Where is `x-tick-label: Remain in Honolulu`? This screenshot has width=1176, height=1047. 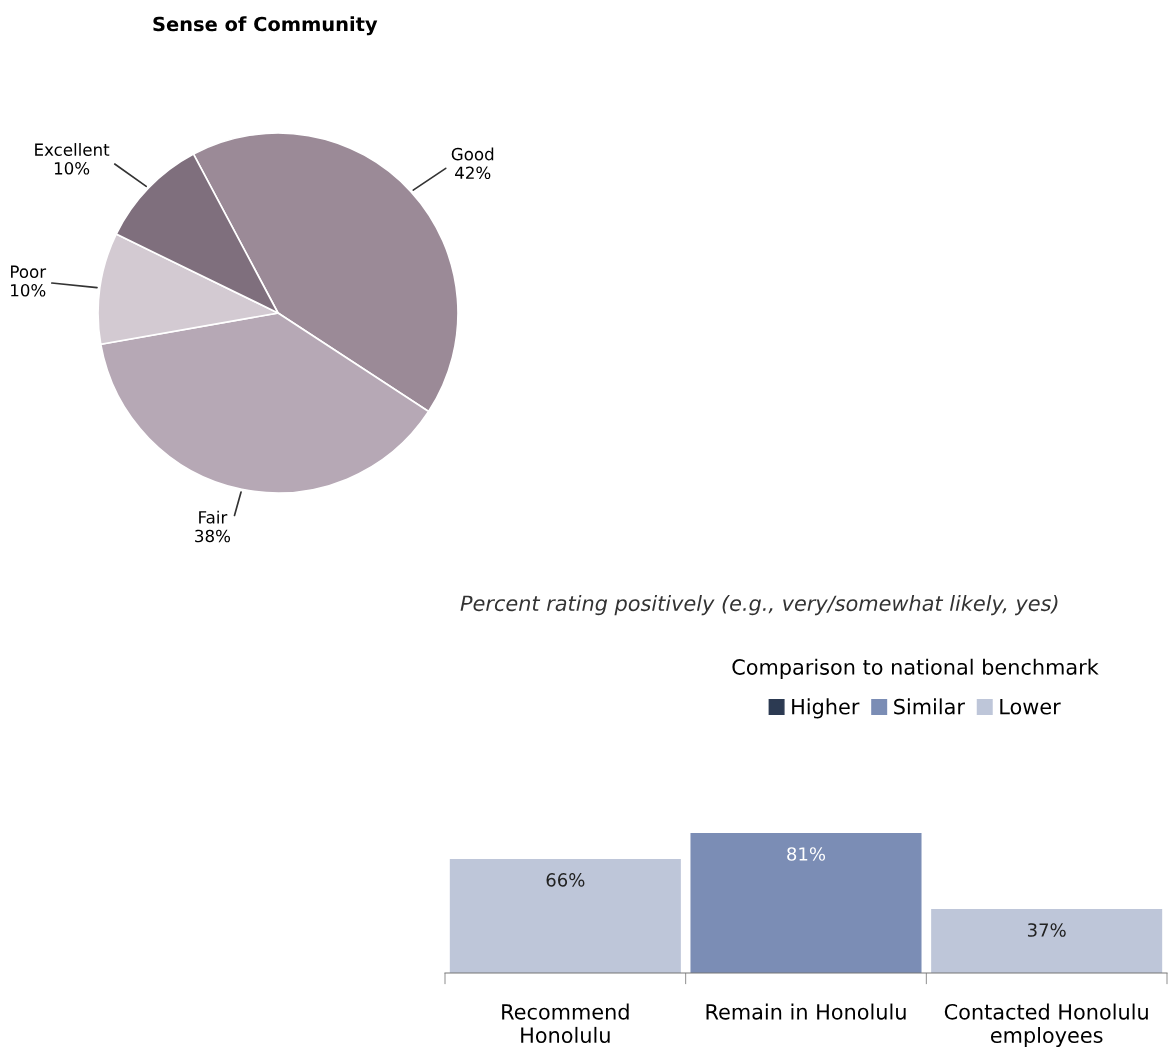
x-tick-label: Remain in Honolulu is located at coordinates (806, 1011).